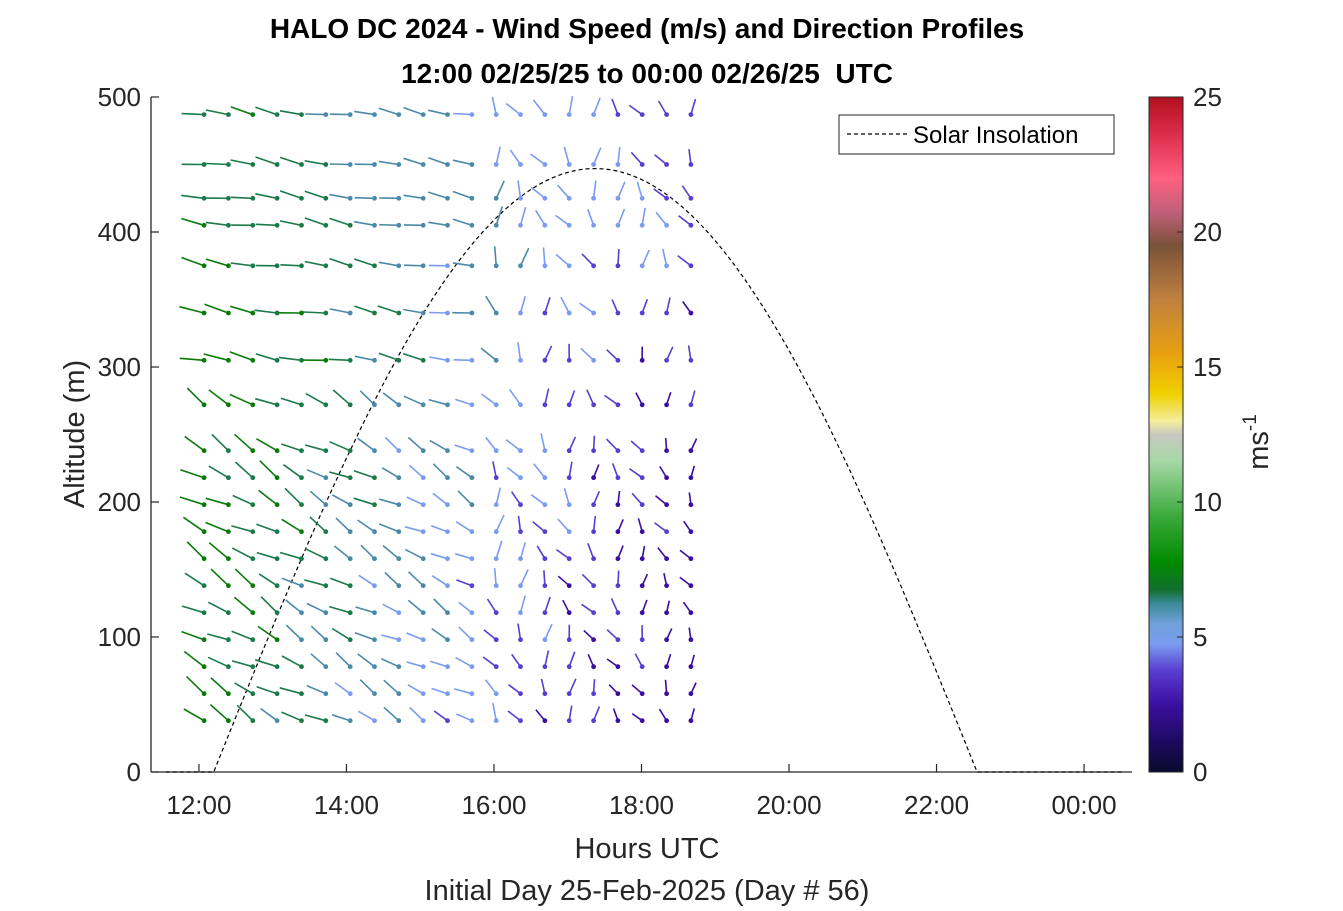 This screenshot has height=911, width=1343. I want to click on chart-subtitle: 12:00 02/25/25 to 00:00 02/26/25 UTC, so click(647, 73).